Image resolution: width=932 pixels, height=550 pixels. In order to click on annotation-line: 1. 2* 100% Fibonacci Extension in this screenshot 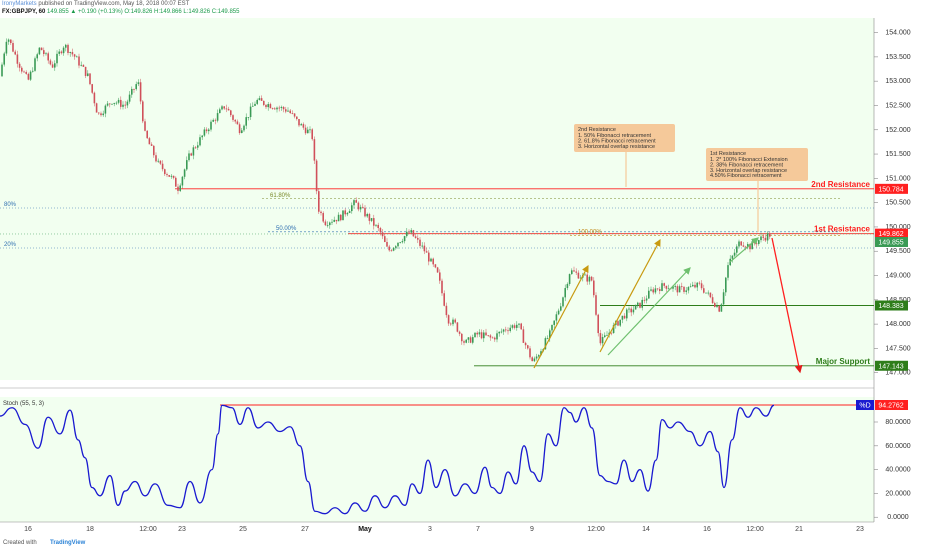, I will do `click(749, 160)`.